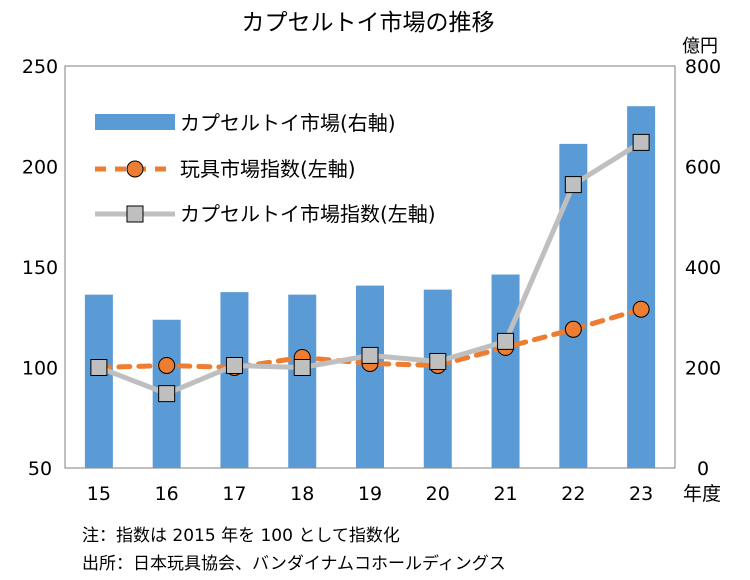  I want to click on legend-swatch-capsule-index-marker, so click(135, 214).